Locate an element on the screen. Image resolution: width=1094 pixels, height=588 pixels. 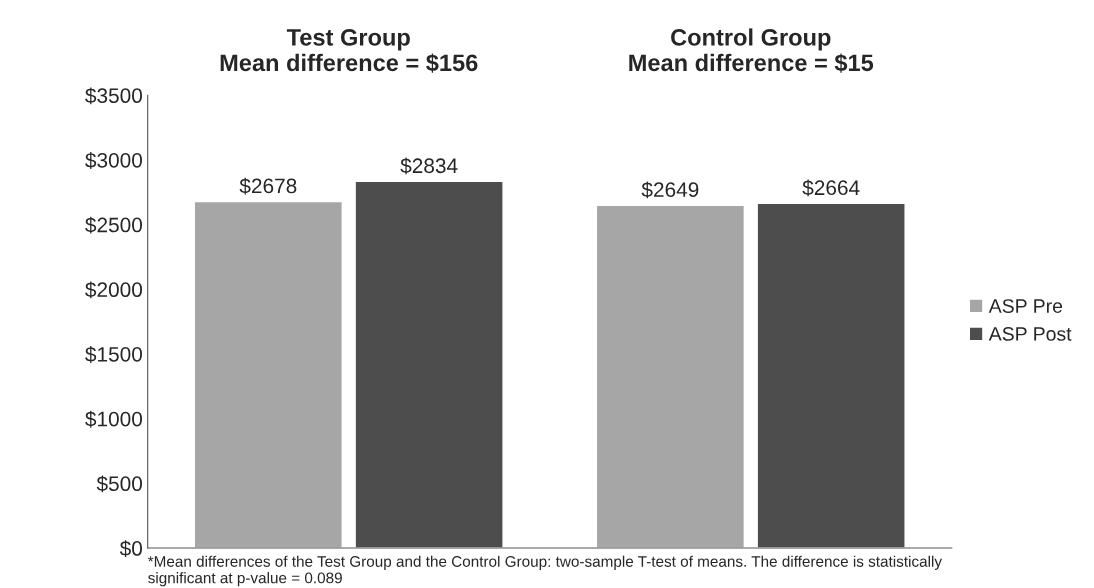
x-tick-label: Control Group Mean difference = $15 is located at coordinates (751, 50).